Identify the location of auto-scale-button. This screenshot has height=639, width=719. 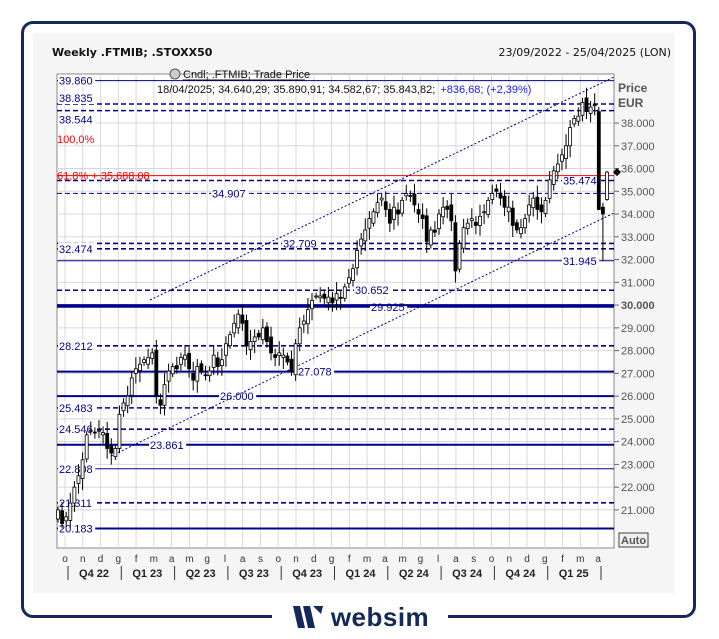
(633, 540).